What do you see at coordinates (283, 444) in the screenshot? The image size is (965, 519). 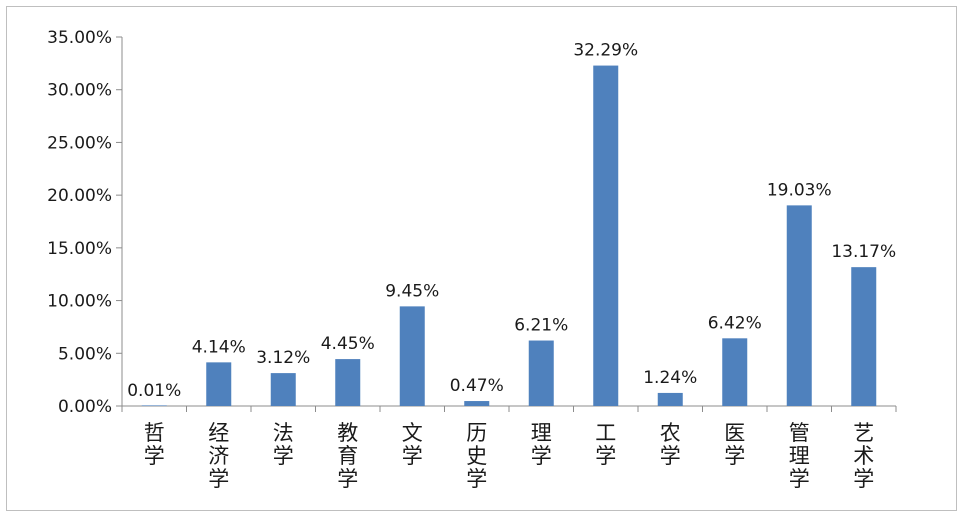 I see `category-label: 法学` at bounding box center [283, 444].